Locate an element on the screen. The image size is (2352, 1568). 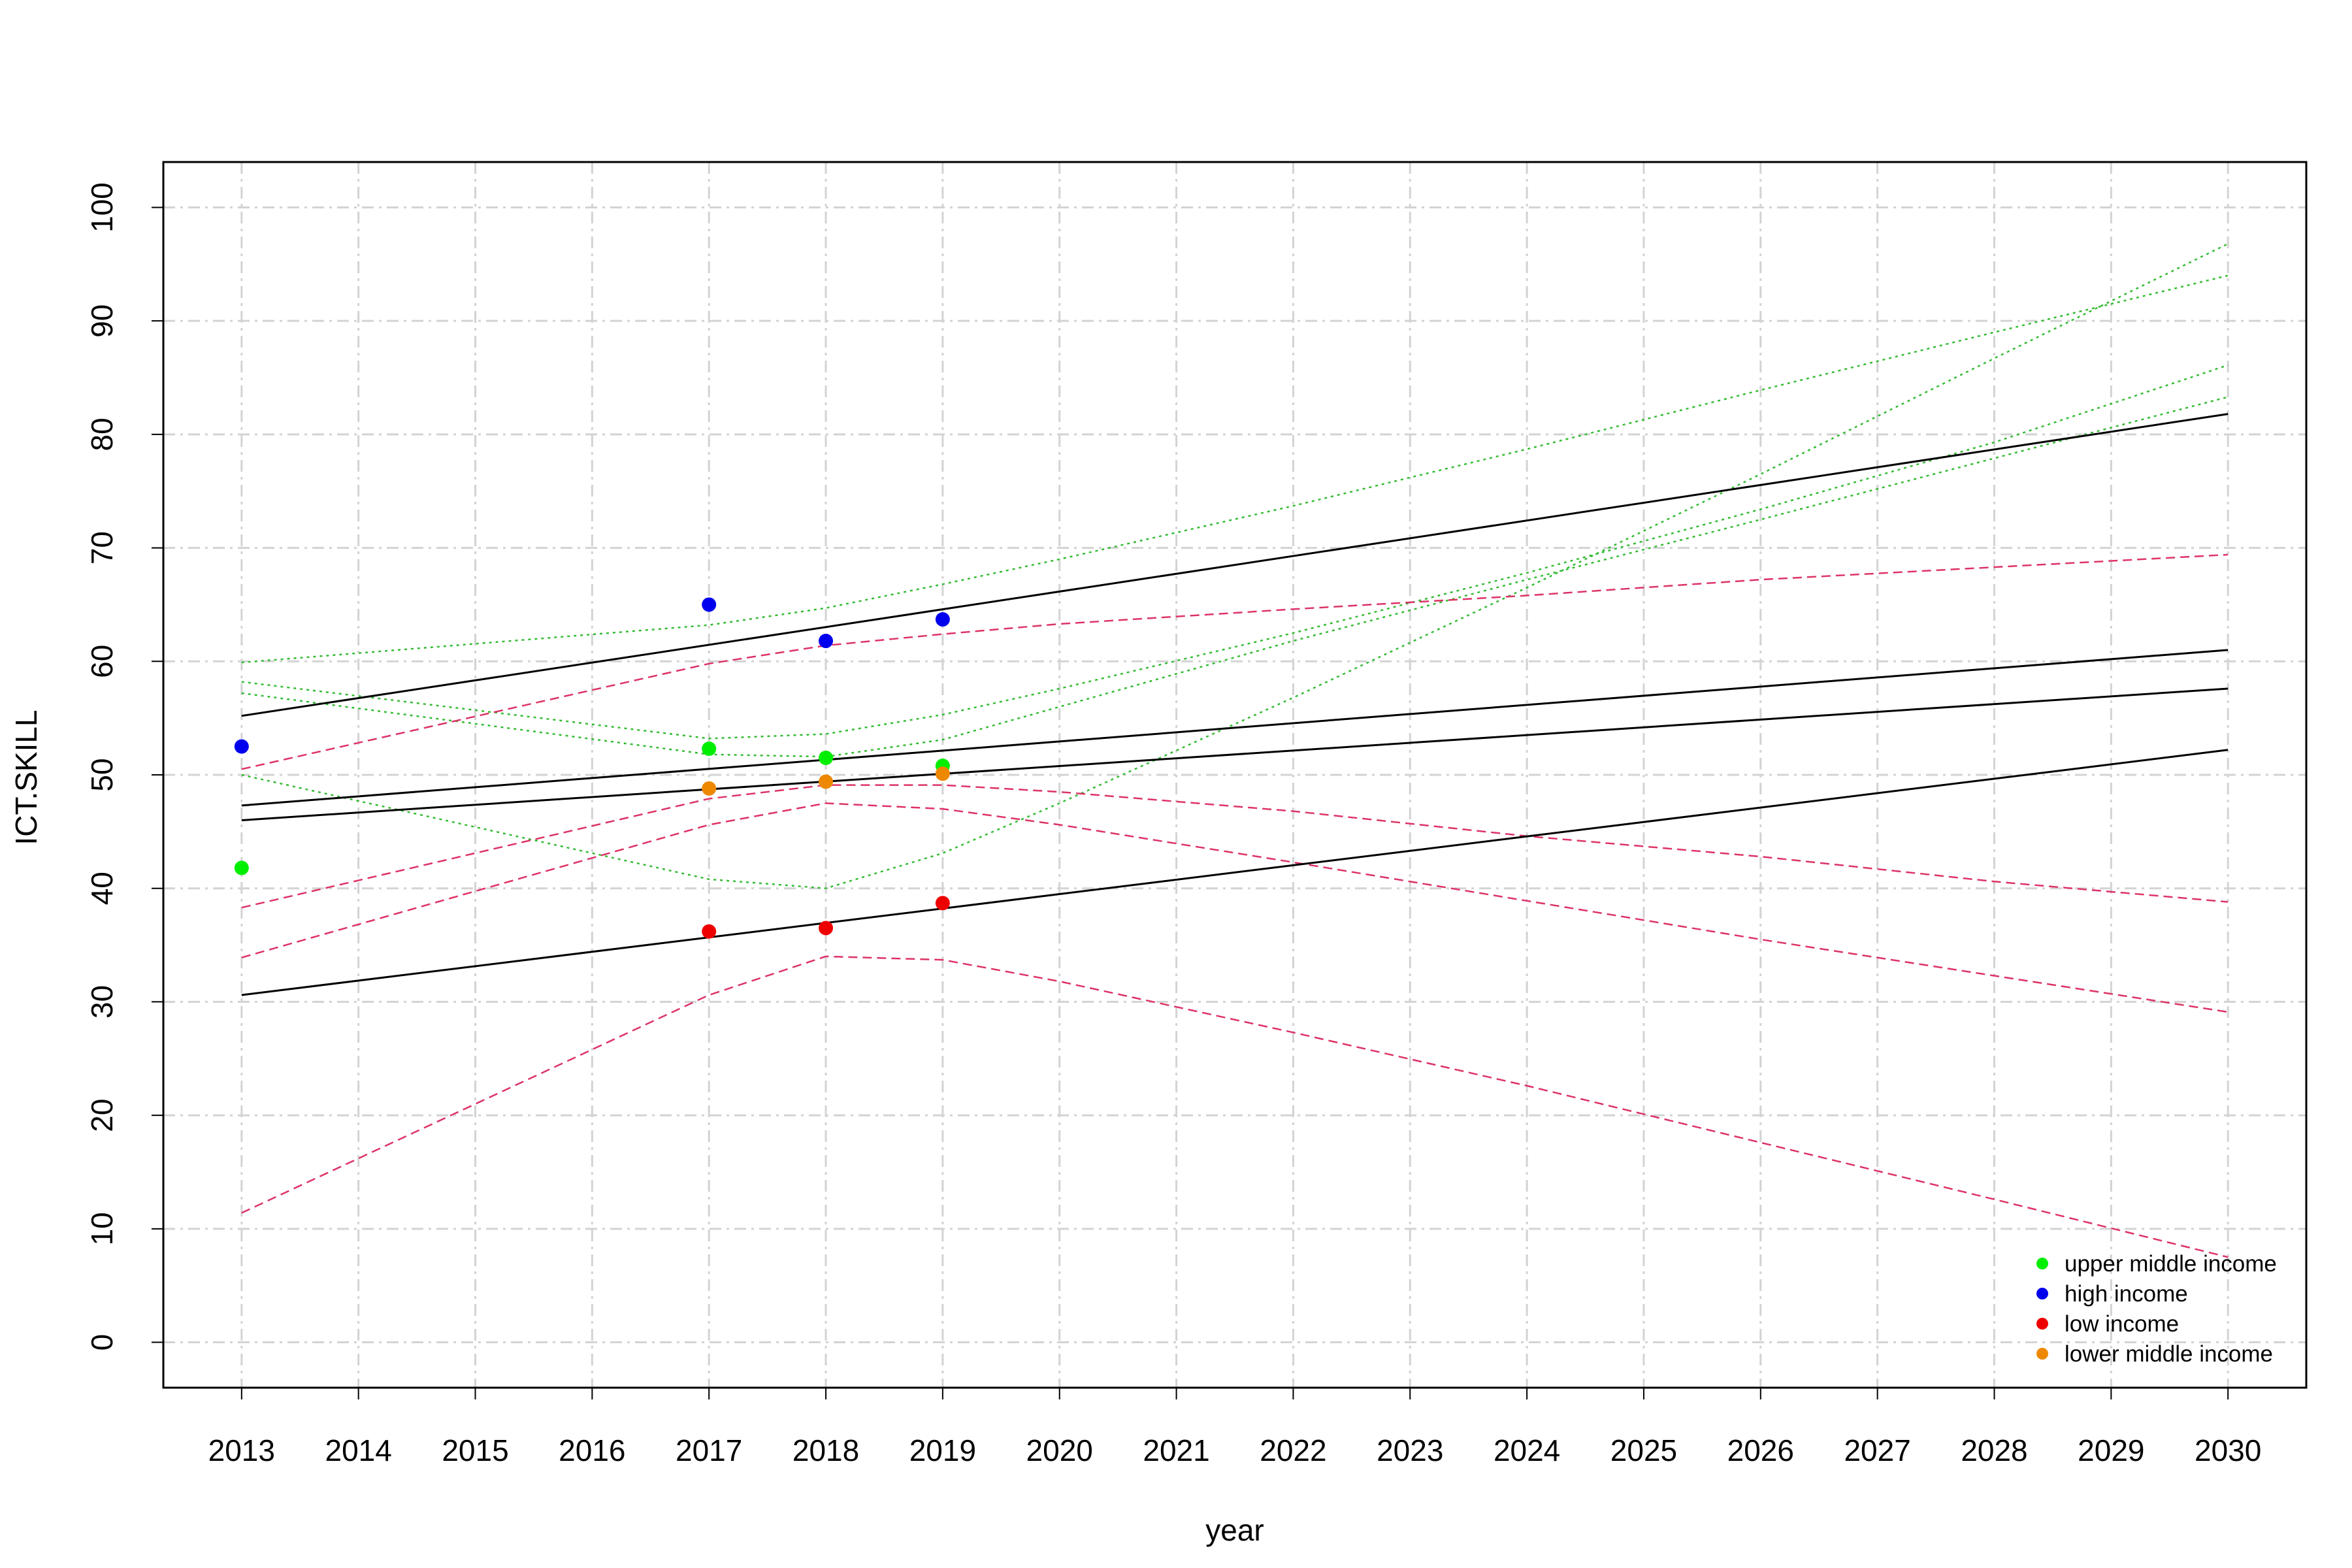
y-tick-label: 0 is located at coordinates (102, 1342).